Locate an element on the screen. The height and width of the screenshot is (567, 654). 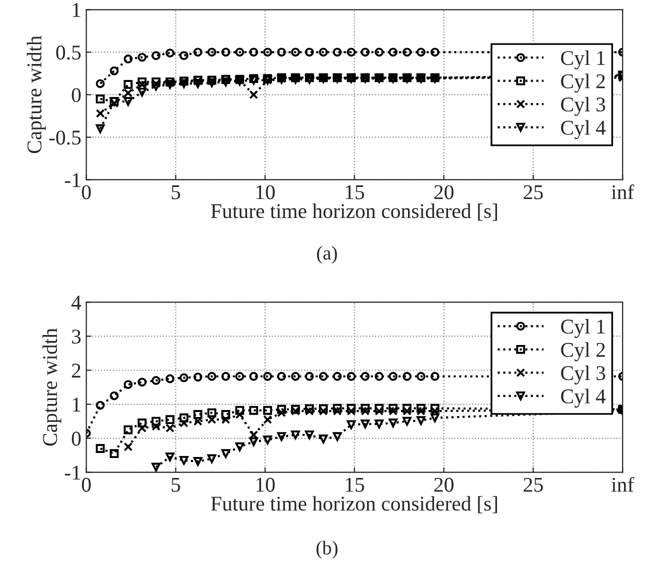
y-tick-label: -0.5 is located at coordinates (65, 137).